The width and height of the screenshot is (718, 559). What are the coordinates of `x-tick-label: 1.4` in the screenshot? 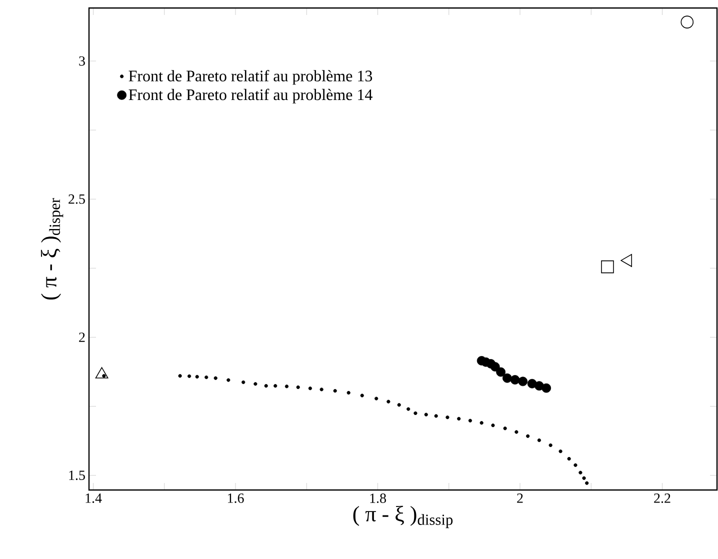 It's located at (94, 498).